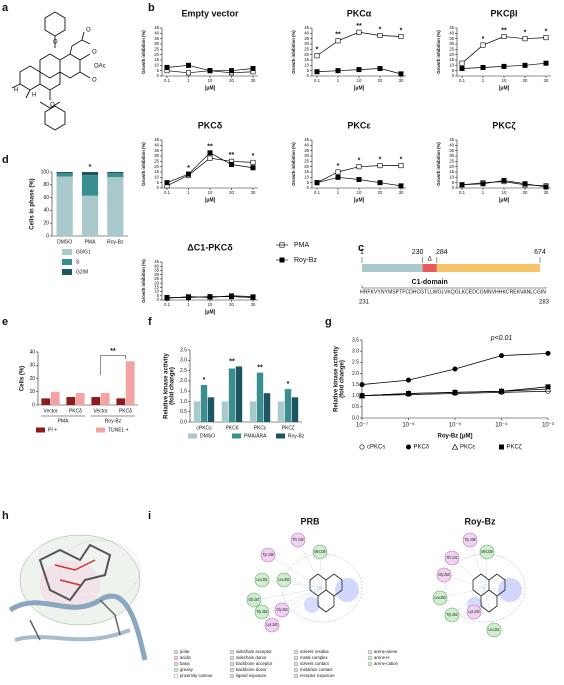 The width and height of the screenshot is (564, 685). I want to click on residue-label: Leu 251, so click(262, 579).